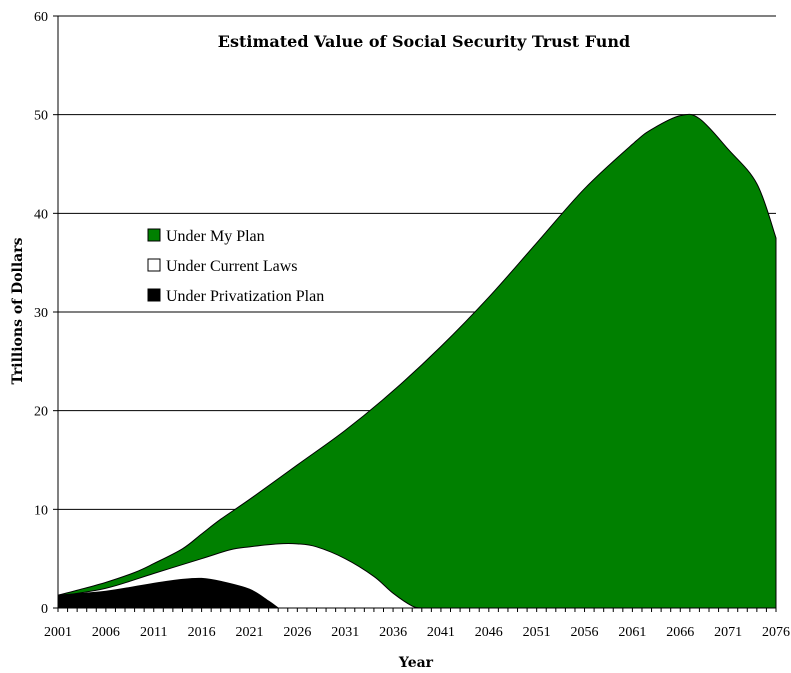 The image size is (791, 673). What do you see at coordinates (58, 632) in the screenshot?
I see `x-tick-label-2001: 2001` at bounding box center [58, 632].